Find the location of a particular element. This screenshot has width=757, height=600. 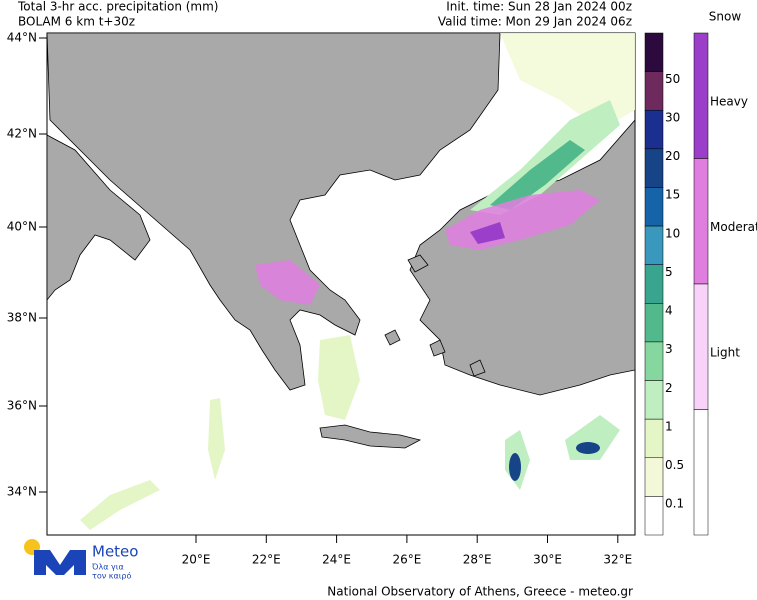

snow-colorbar: Snow Heavy Moderate Light is located at coordinates (725, 273).